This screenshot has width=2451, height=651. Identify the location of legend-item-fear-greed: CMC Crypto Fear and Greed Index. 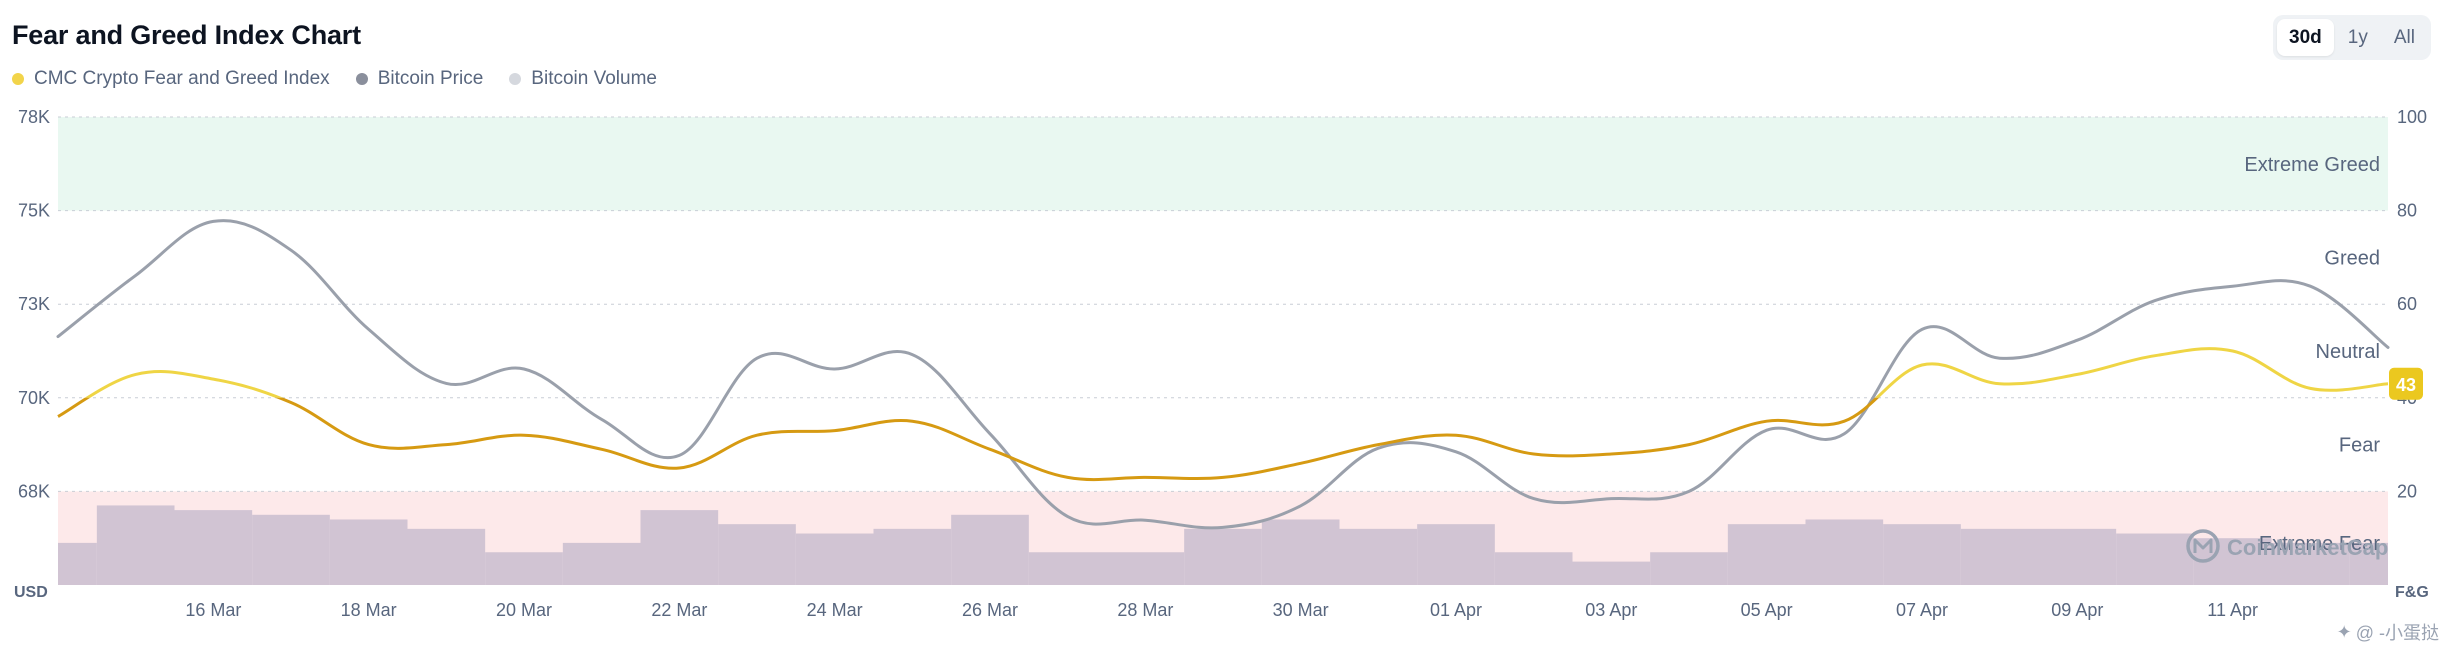
(171, 79).